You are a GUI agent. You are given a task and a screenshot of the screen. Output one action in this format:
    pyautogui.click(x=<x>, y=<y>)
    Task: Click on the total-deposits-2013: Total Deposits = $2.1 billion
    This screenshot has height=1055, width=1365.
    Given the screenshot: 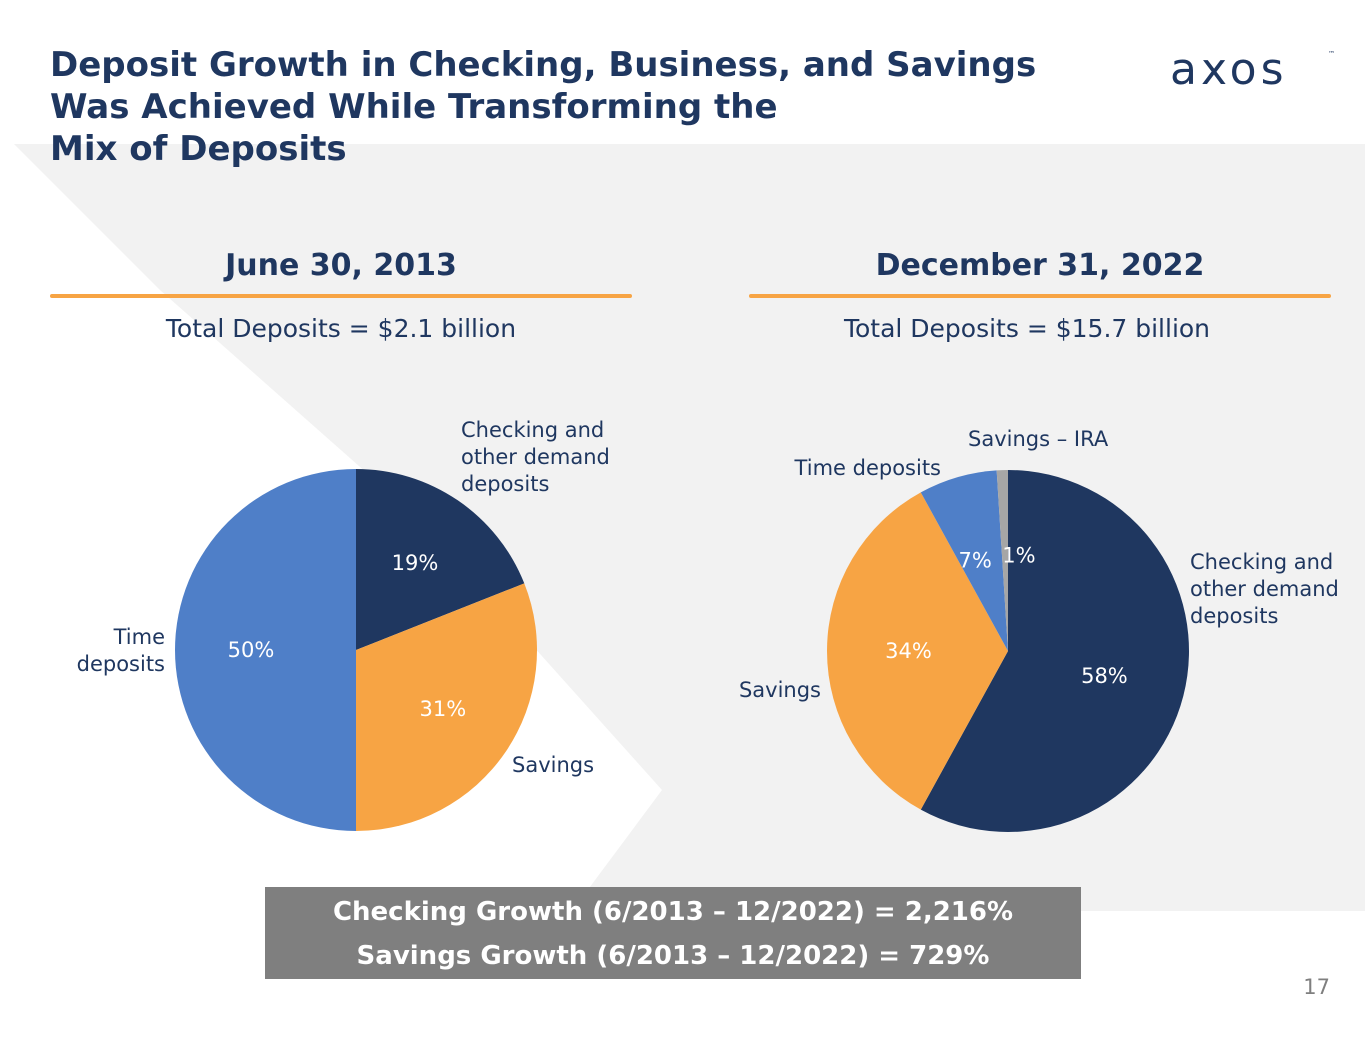 What is the action you would take?
    pyautogui.click(x=341, y=328)
    